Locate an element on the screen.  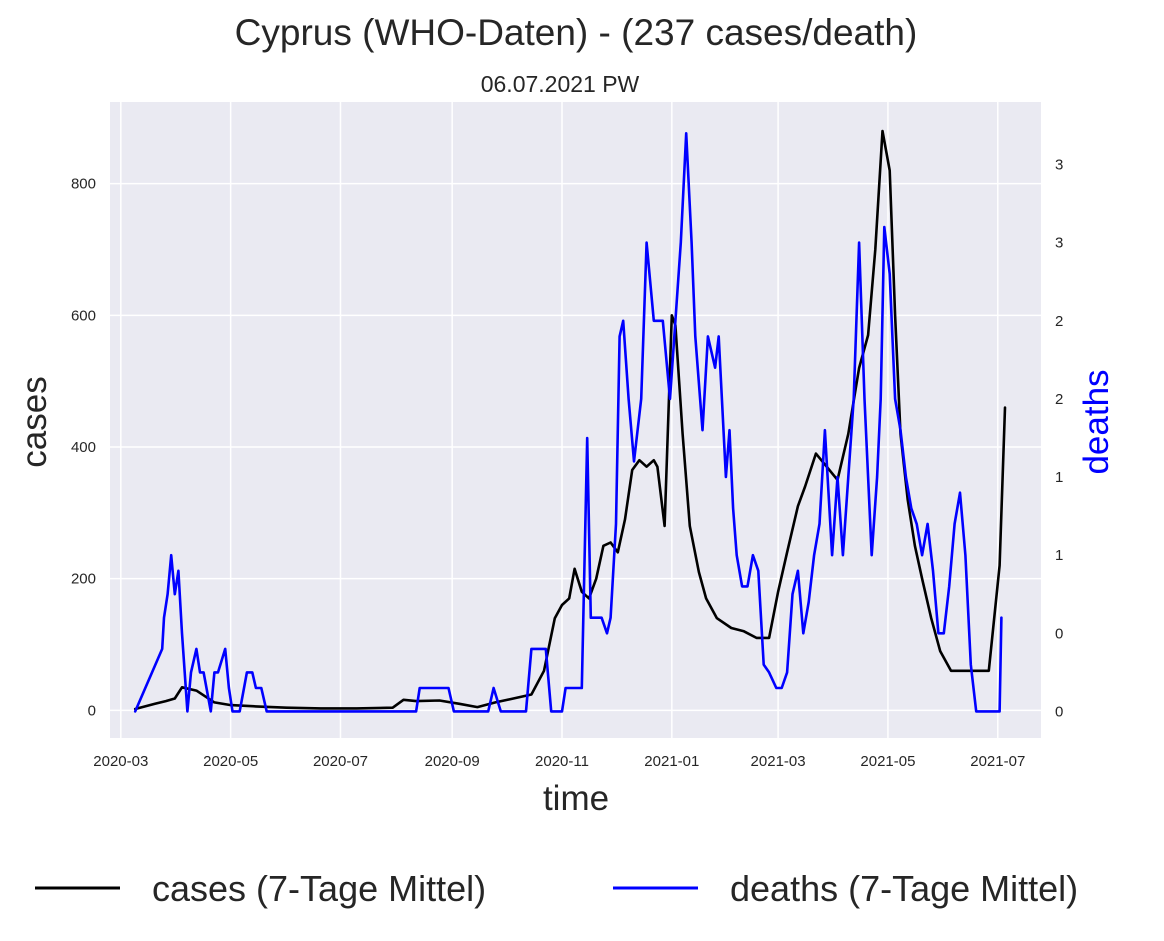
y-tick-label: 200 is located at coordinates (83, 579).